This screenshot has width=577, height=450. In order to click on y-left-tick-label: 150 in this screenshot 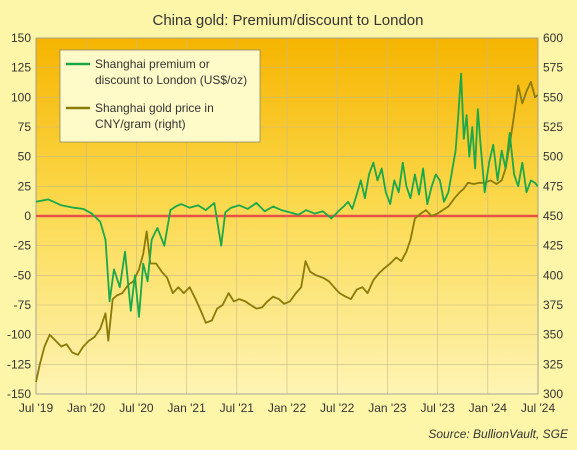, I will do `click(21, 38)`.